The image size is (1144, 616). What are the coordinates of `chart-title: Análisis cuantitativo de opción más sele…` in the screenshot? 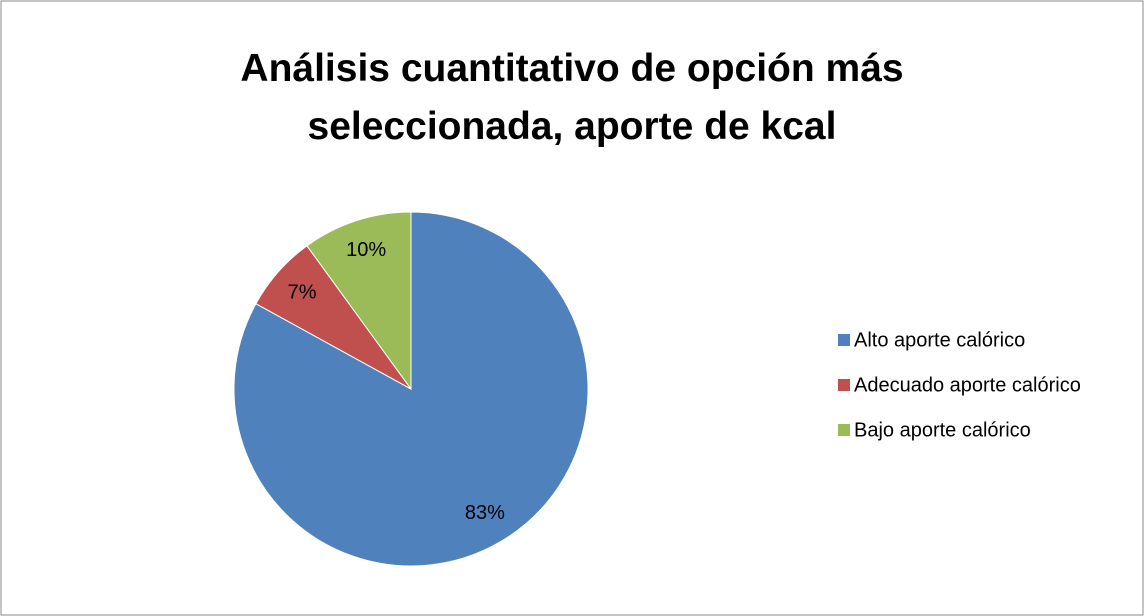 It's located at (572, 97).